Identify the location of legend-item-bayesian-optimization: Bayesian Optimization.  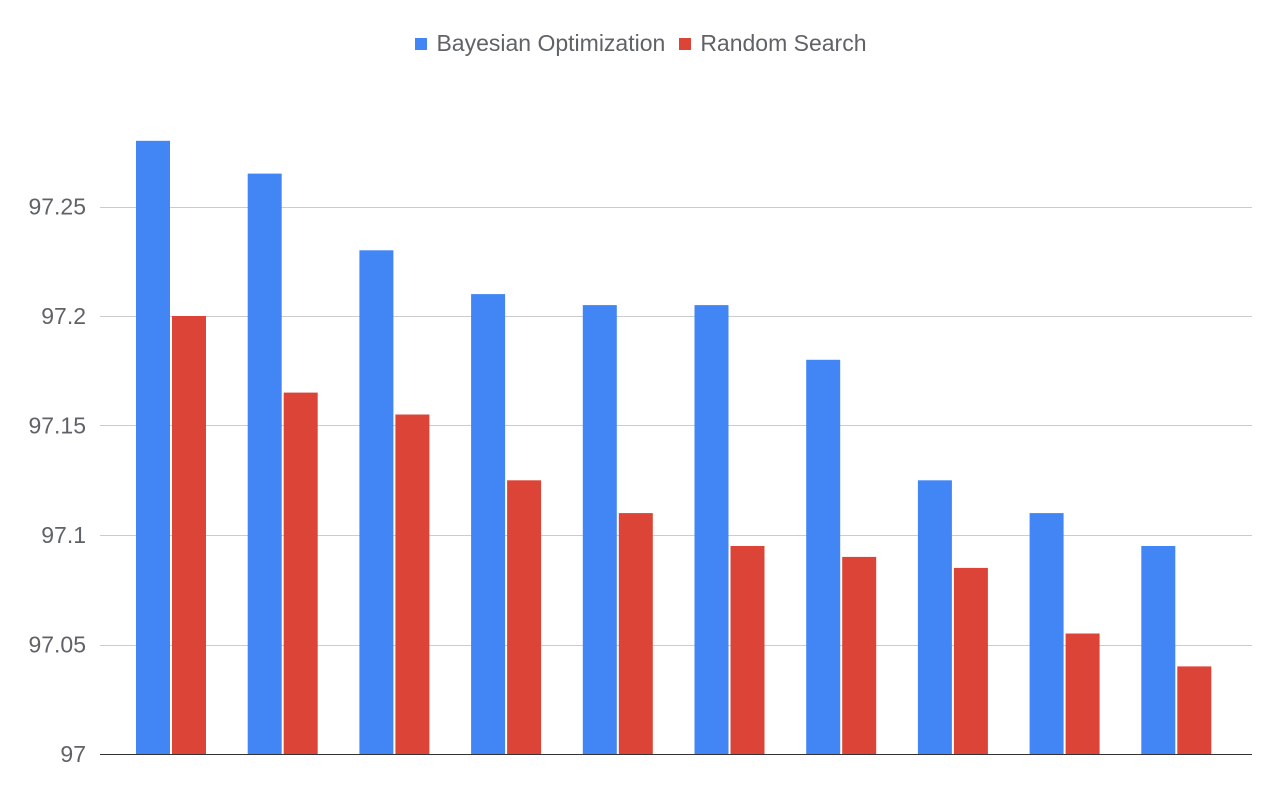
(540, 43).